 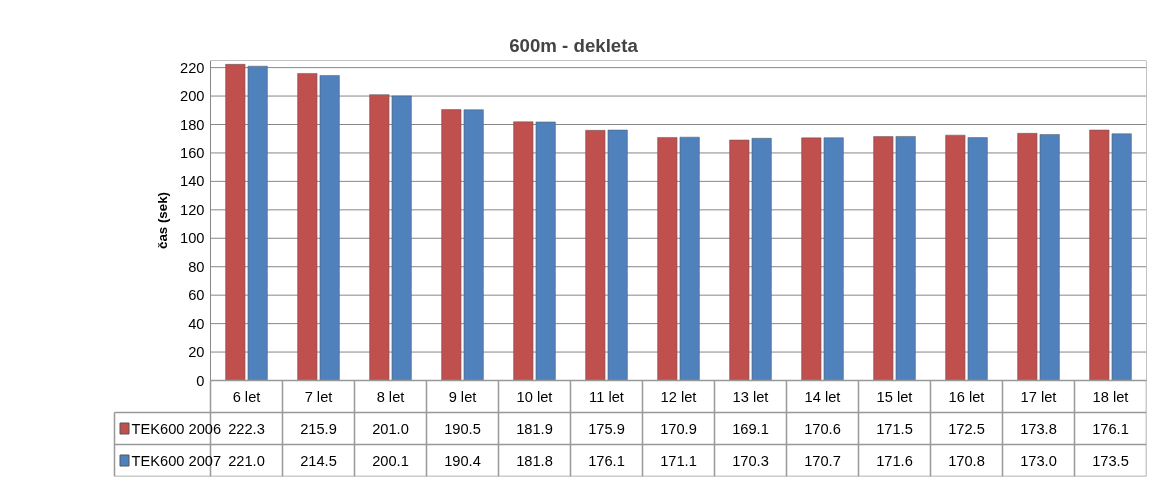 I want to click on x-tick-label: 7 let, so click(x=318, y=396).